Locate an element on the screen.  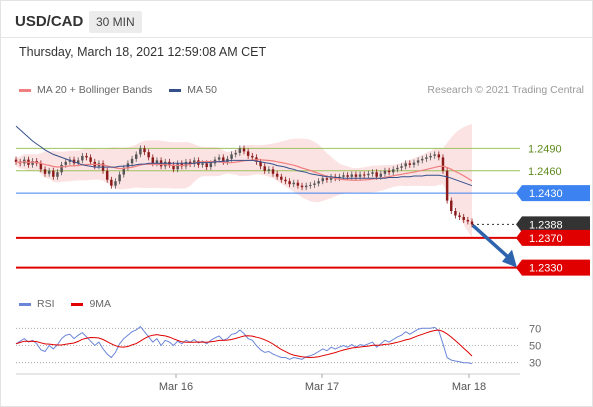
ma20-swatch is located at coordinates (25, 90).